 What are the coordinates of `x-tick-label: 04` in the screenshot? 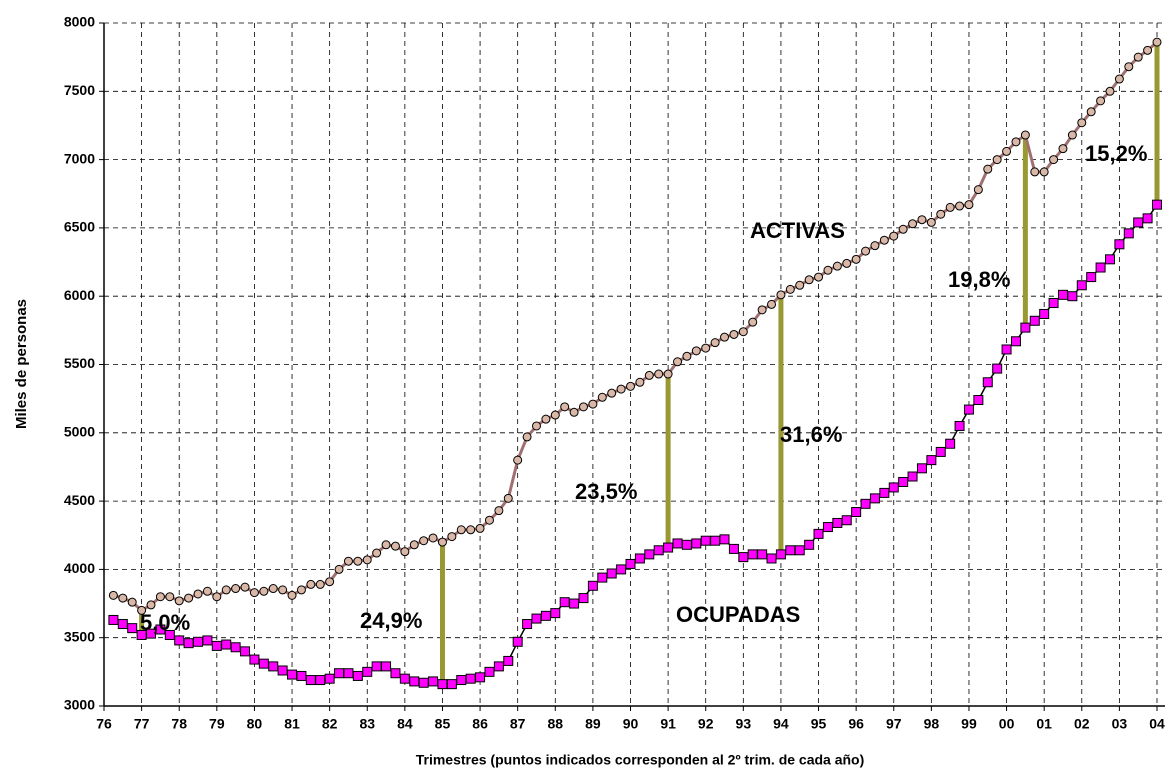 It's located at (1157, 724).